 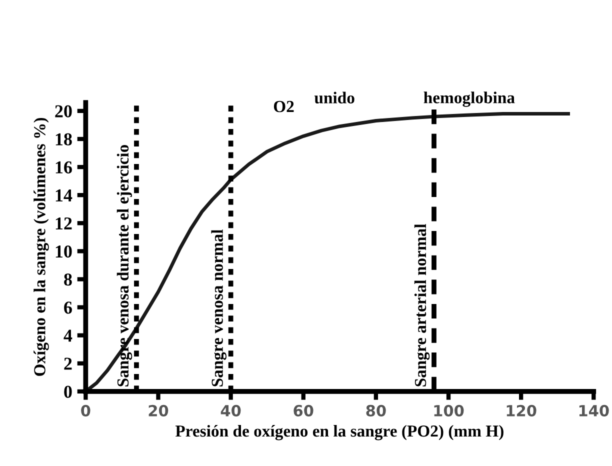 I want to click on ref-line-label: Sangre arterial normal, so click(x=422, y=305).